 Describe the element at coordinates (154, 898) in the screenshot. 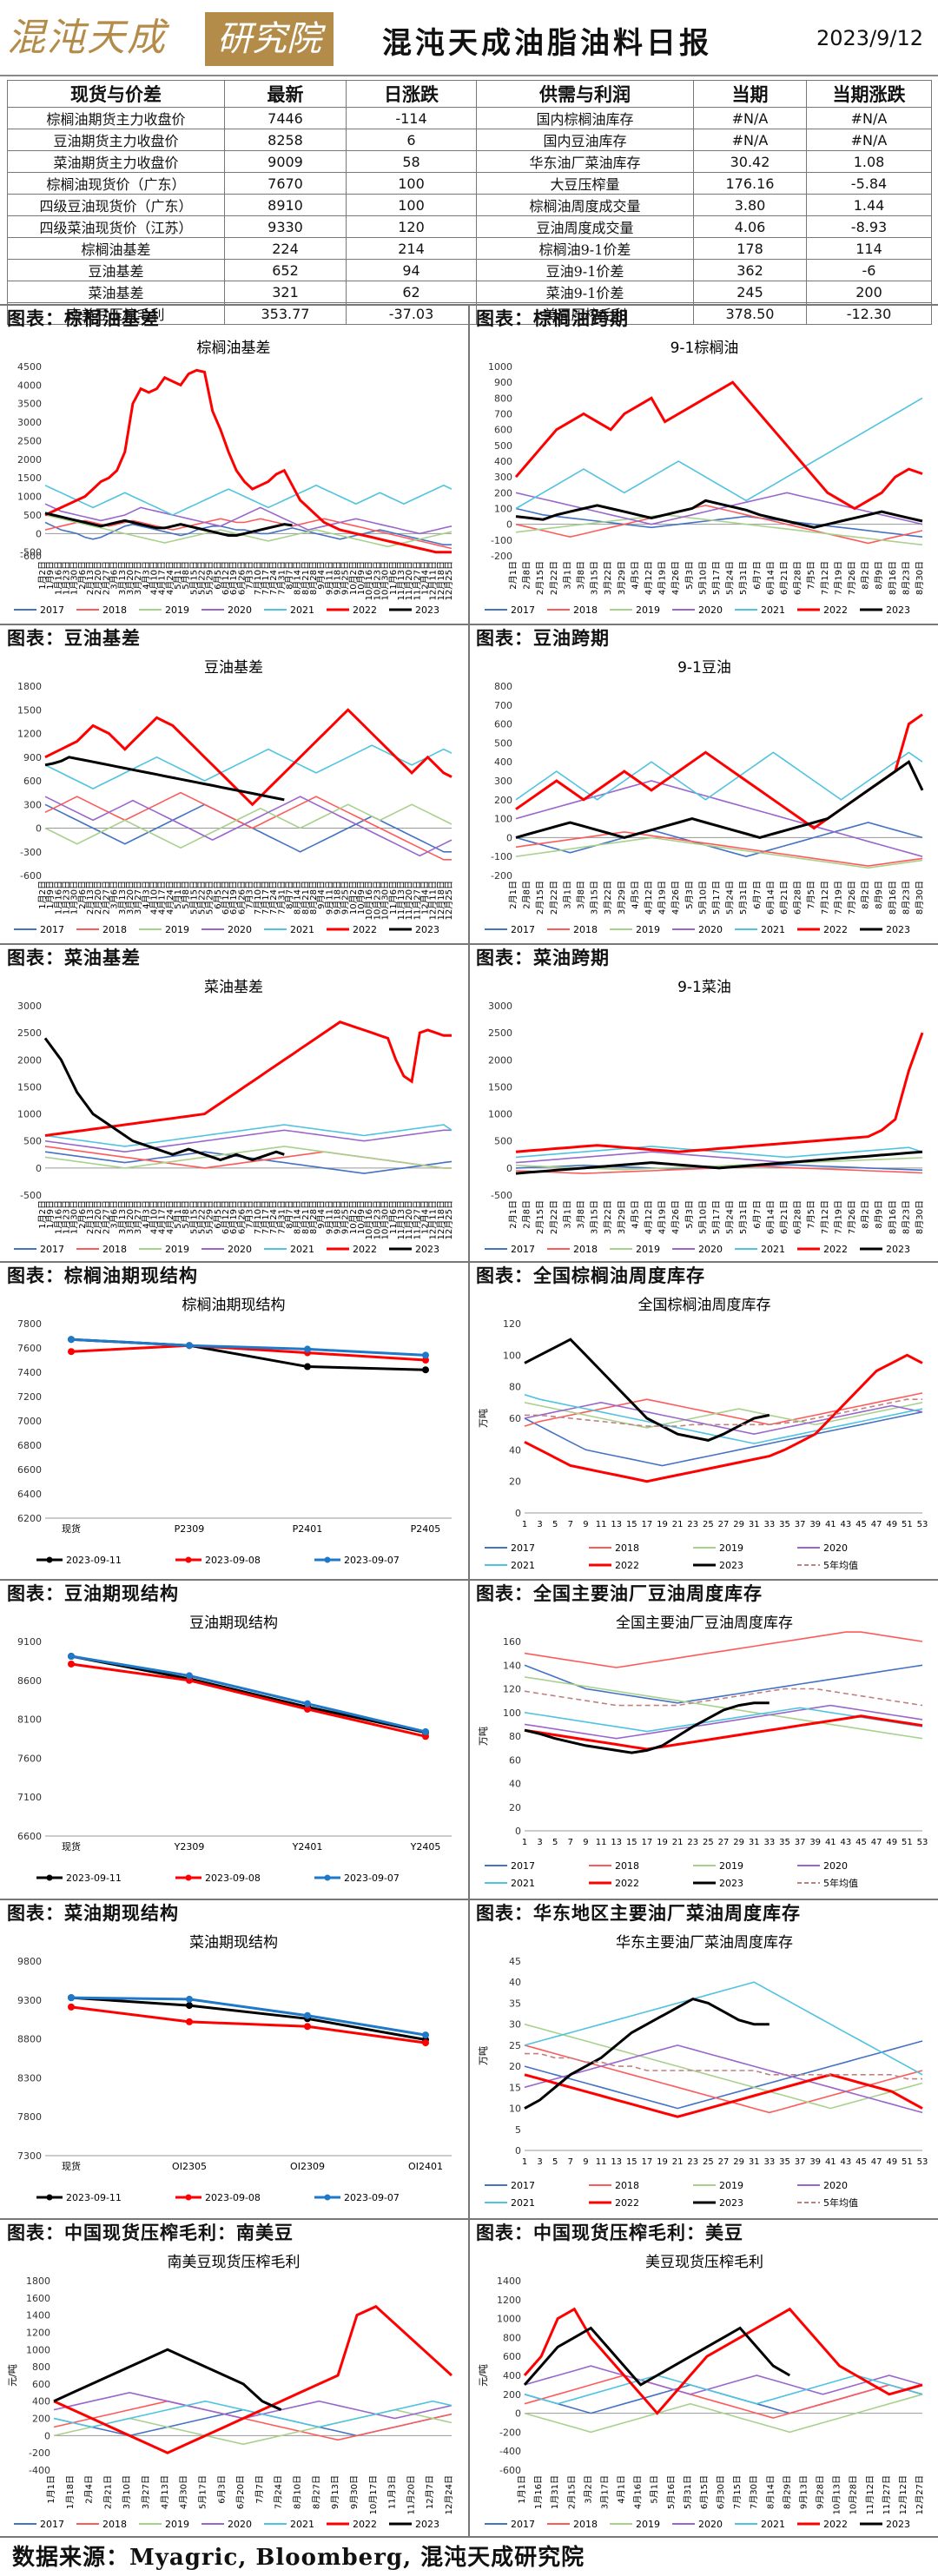

I see `x-tick-label: 4月10日` at that location.